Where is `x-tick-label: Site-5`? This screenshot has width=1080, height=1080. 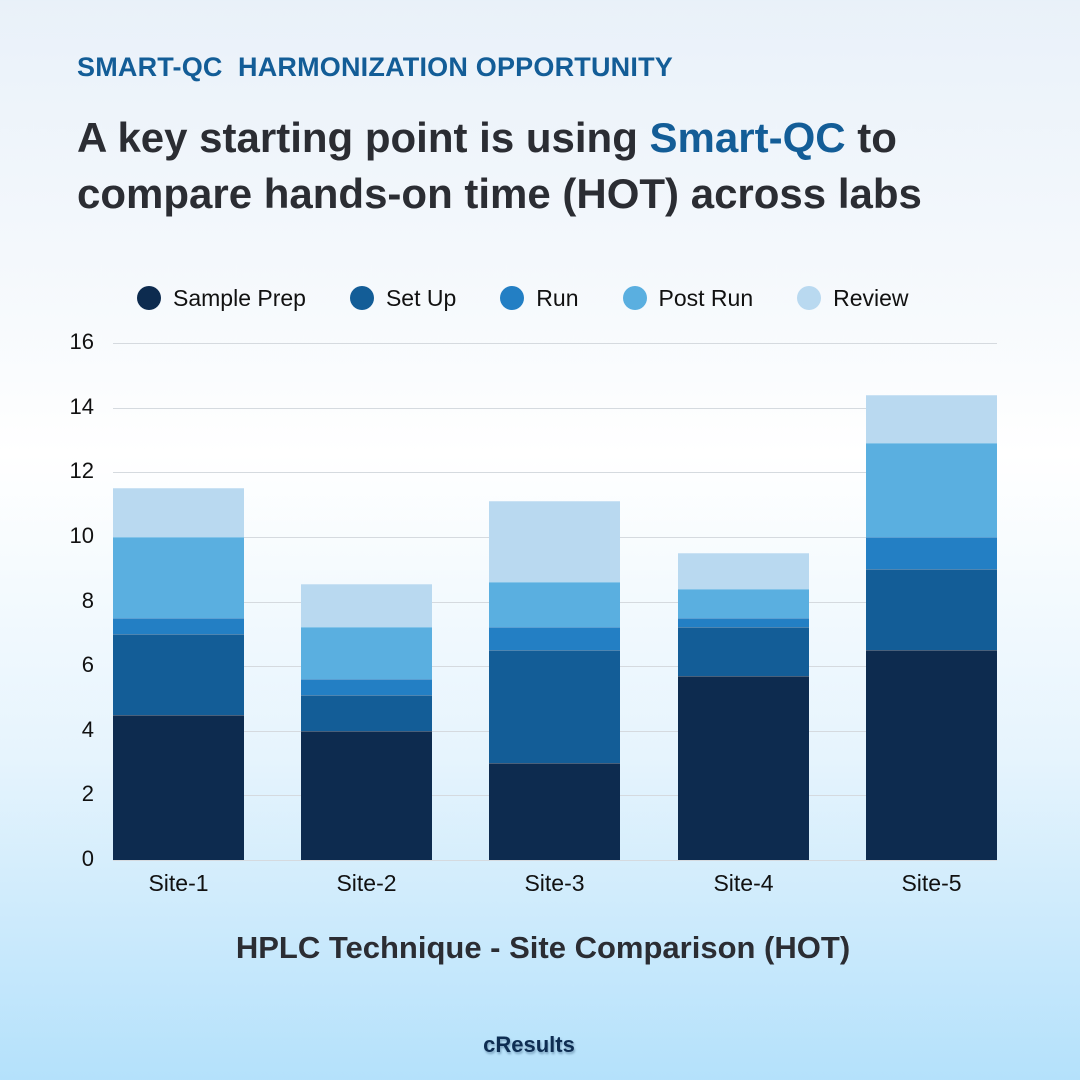 x-tick-label: Site-5 is located at coordinates (931, 883).